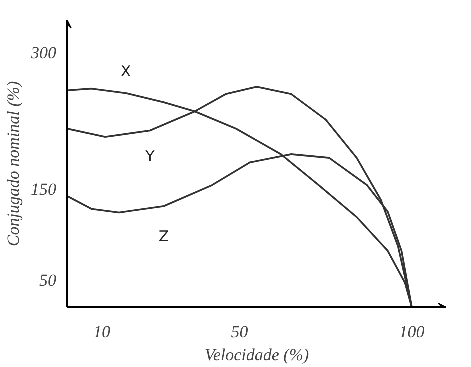  What do you see at coordinates (150, 157) in the screenshot?
I see `series-label: Y` at bounding box center [150, 157].